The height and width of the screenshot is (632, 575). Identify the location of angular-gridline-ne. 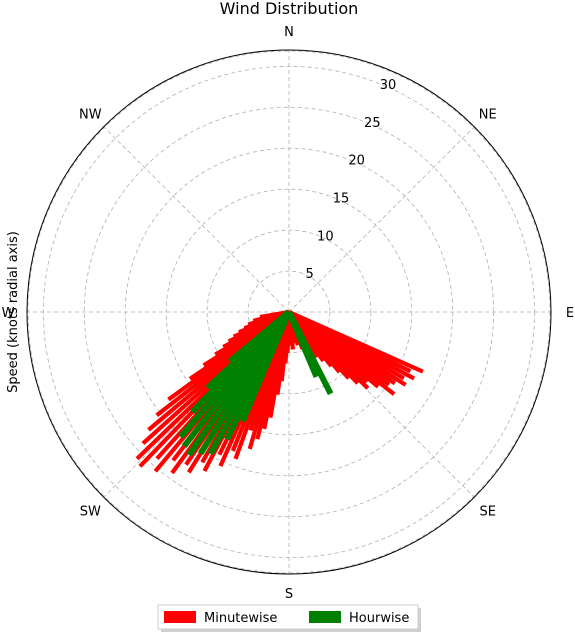
(381, 219).